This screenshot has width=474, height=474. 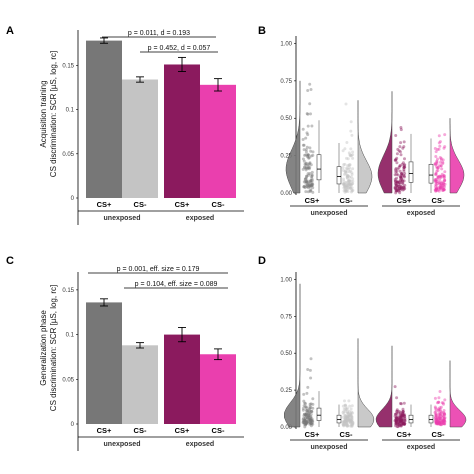 What do you see at coordinates (457, 156) in the screenshot?
I see `violin-B` at bounding box center [457, 156].